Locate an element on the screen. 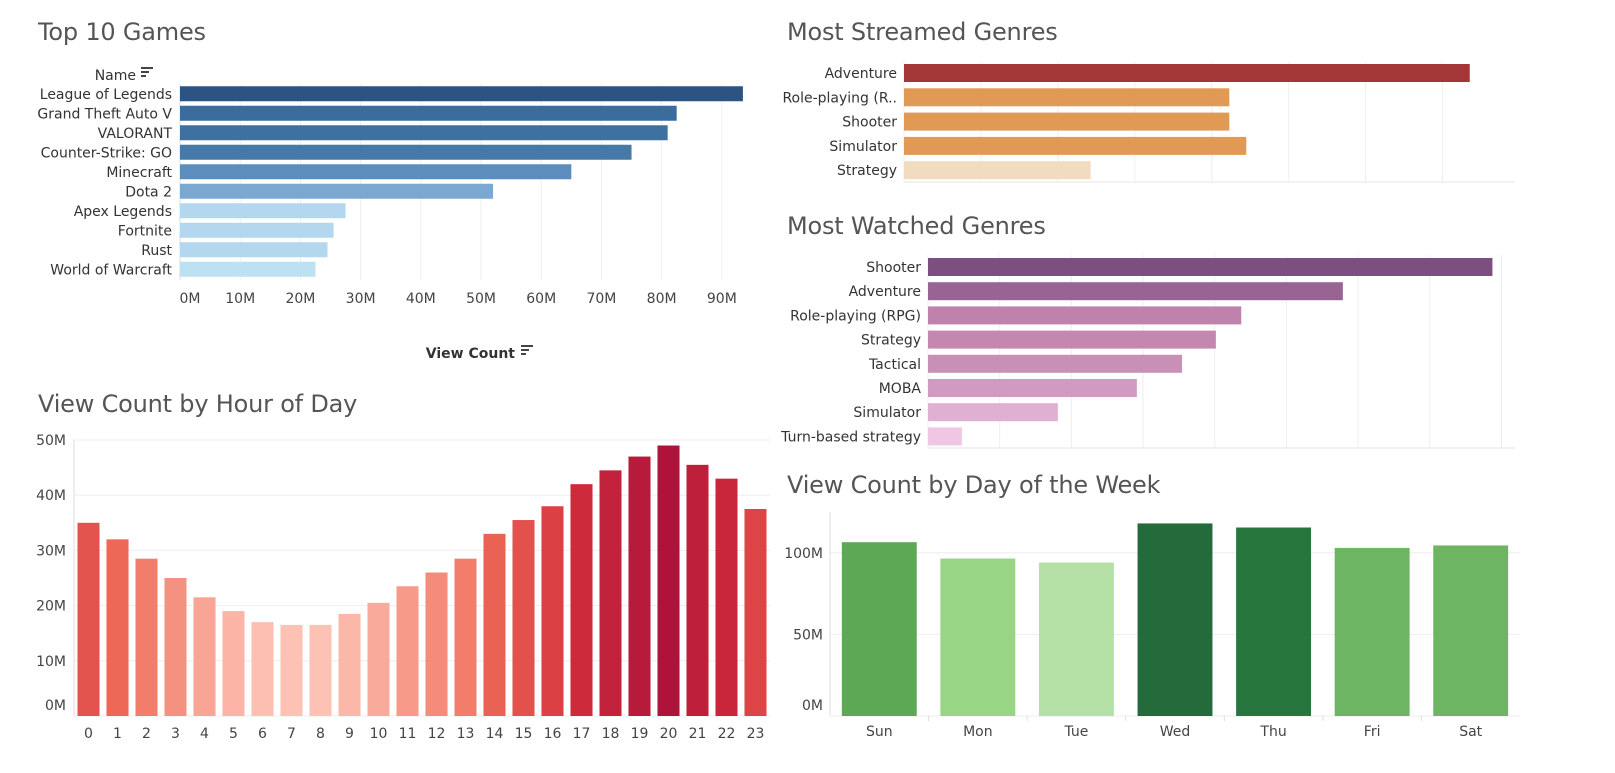  category-label: Minecraft is located at coordinates (139, 173).